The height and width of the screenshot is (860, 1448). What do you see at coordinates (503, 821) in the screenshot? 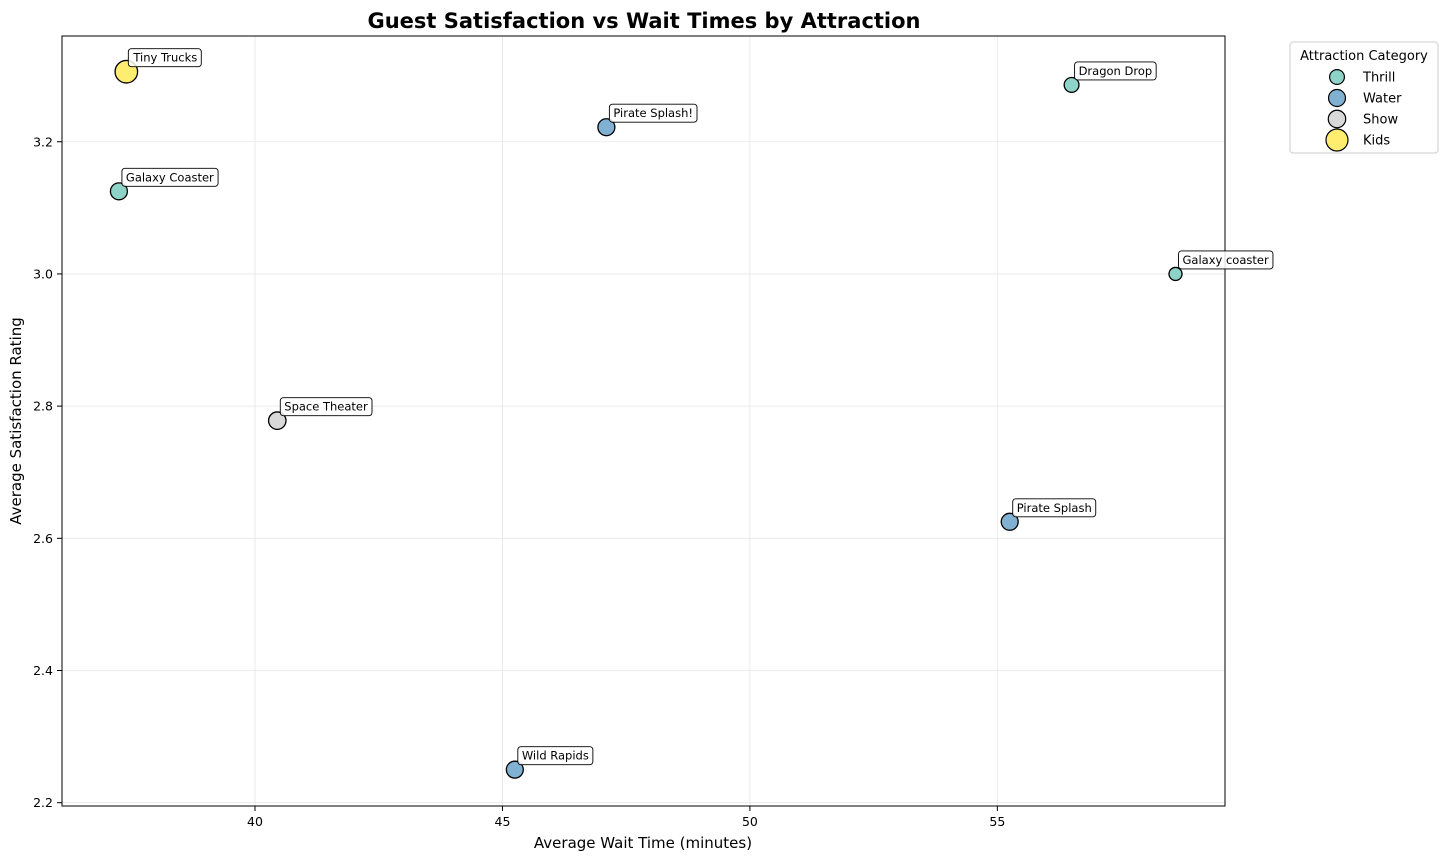
I see `x-tick-label: 45` at bounding box center [503, 821].